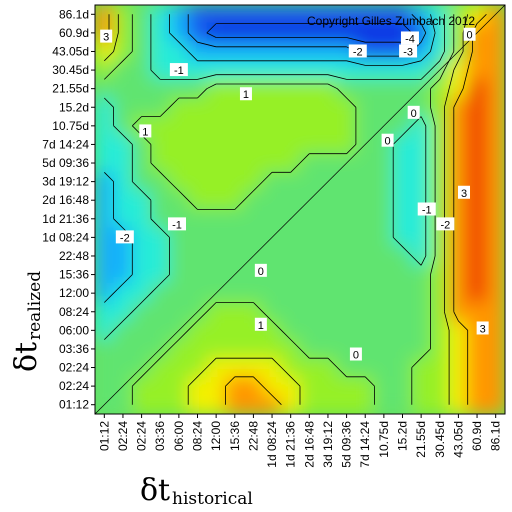 The image size is (512, 512). Describe the element at coordinates (246, 95) in the screenshot. I see `contour-label-text: 1` at that location.